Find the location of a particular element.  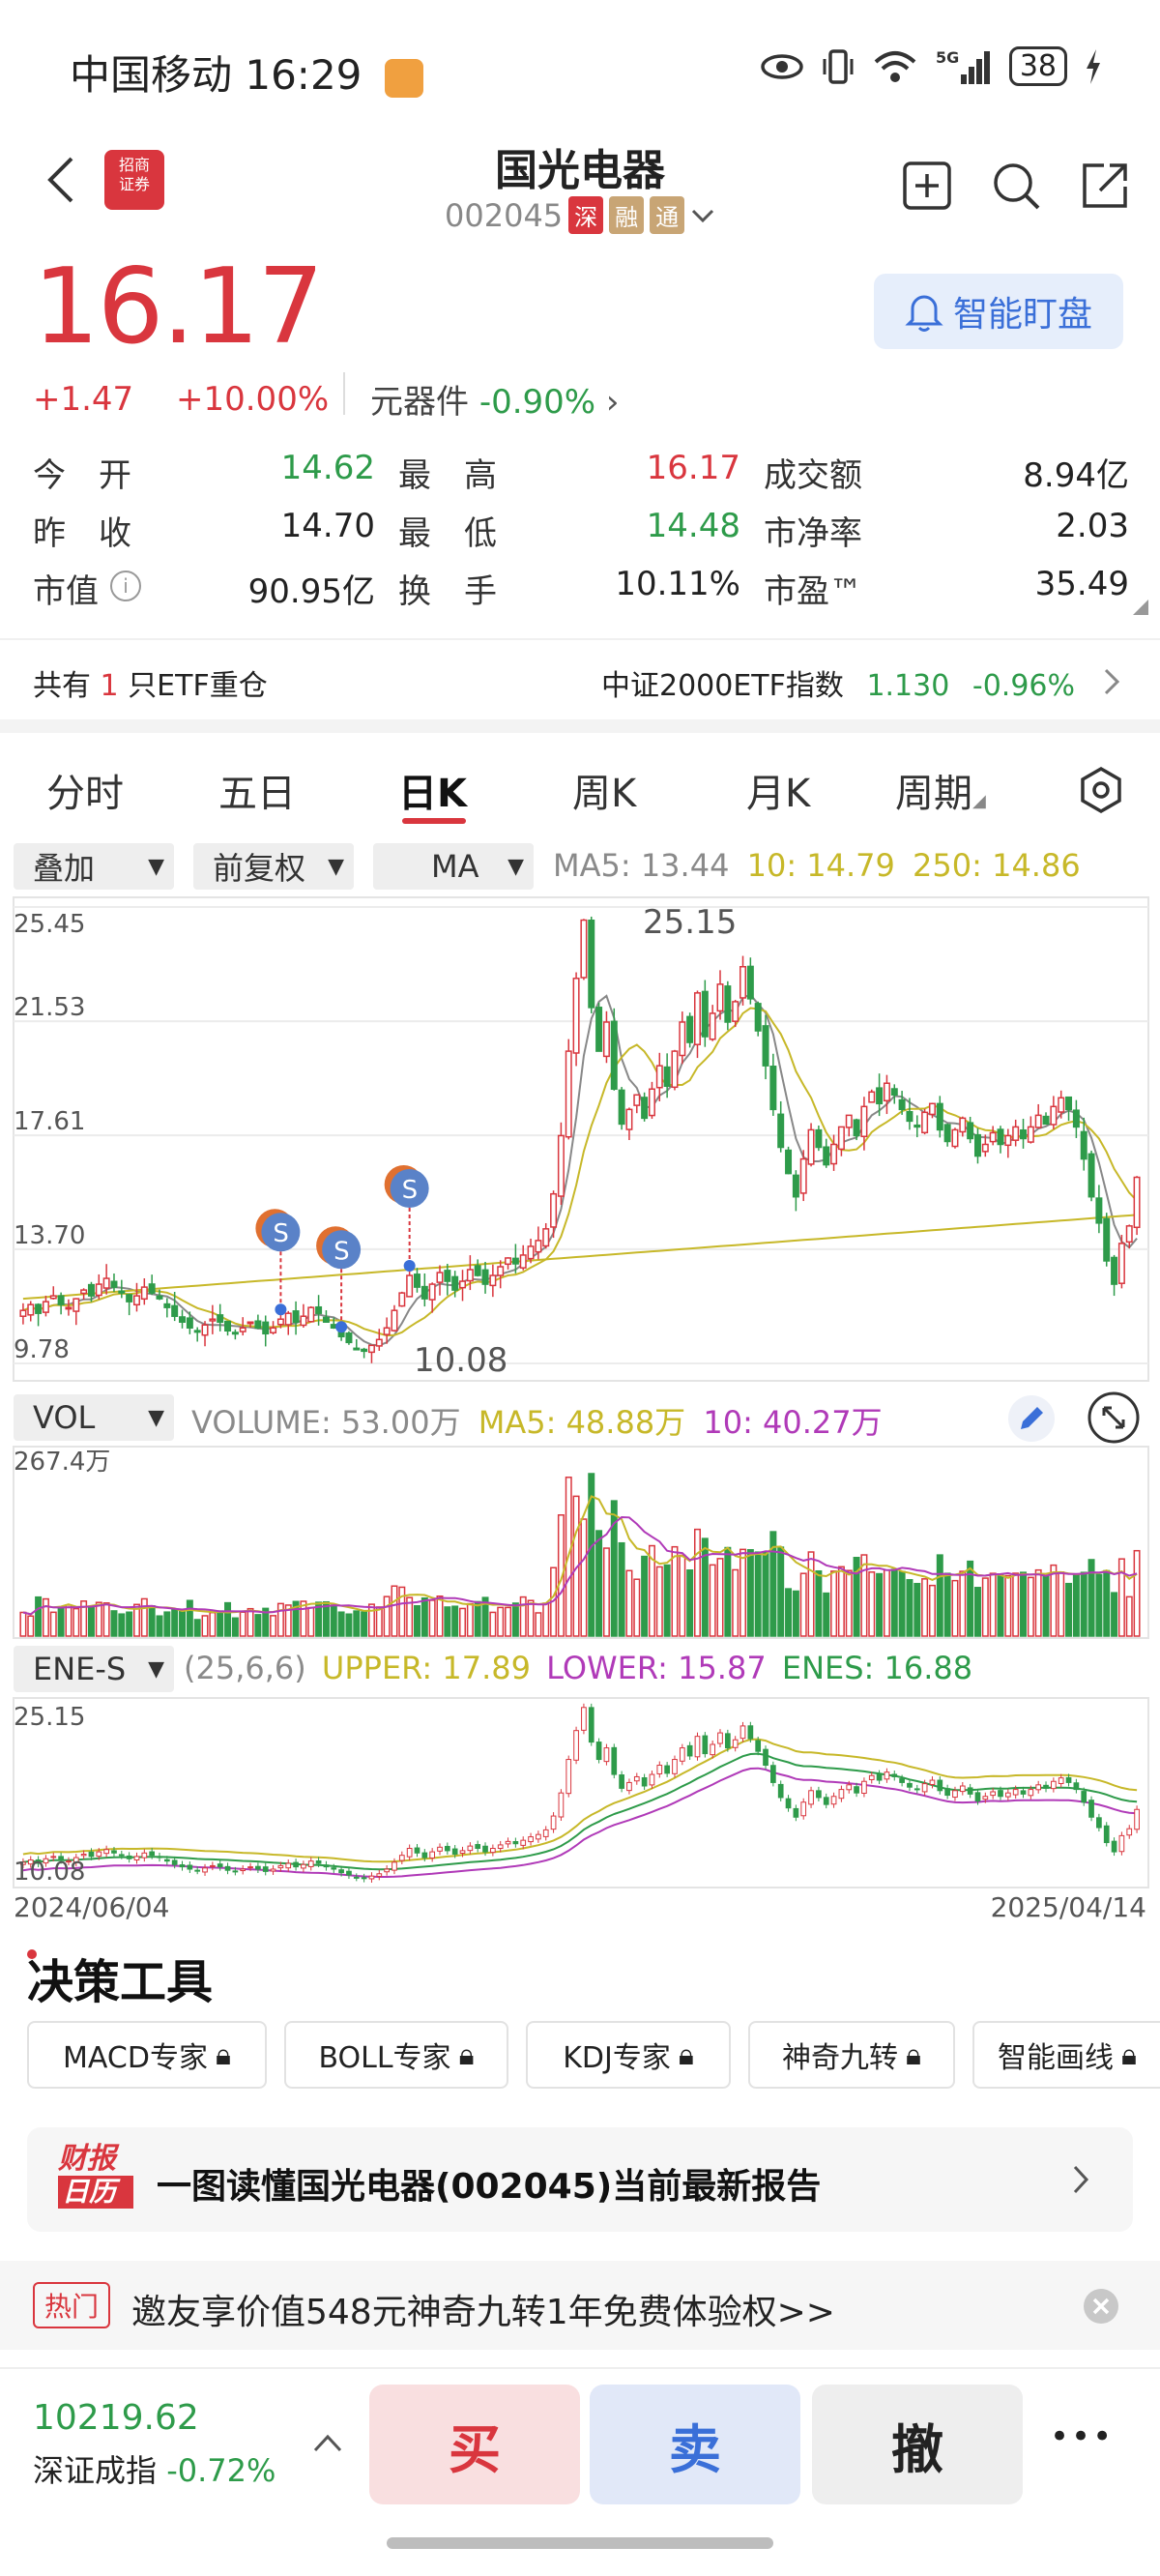

ene-lower: LOWER: 15.87 is located at coordinates (656, 1668).